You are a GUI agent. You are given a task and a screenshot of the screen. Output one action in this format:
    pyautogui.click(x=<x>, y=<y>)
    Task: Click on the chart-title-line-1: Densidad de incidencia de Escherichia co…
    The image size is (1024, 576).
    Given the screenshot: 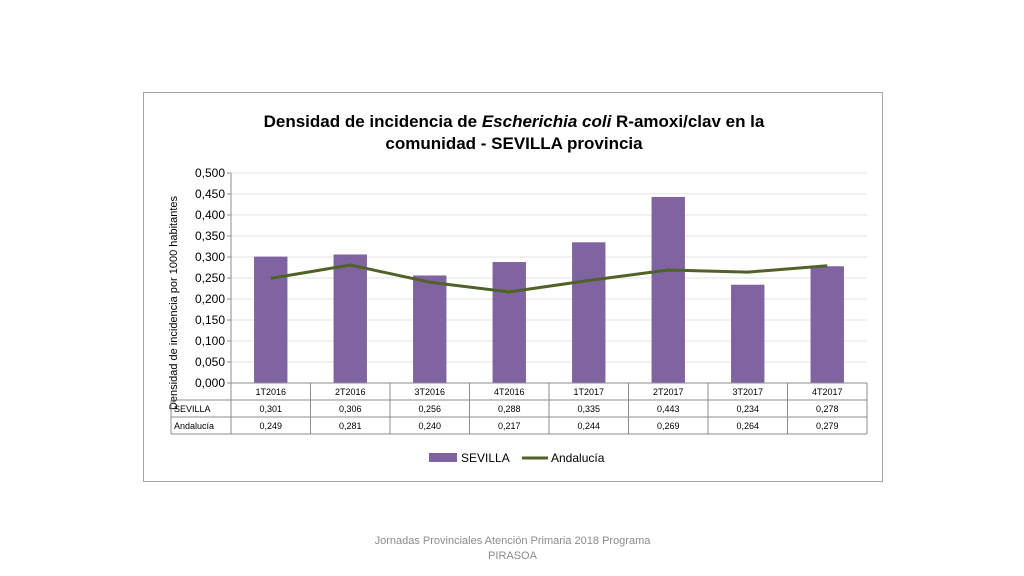 What is the action you would take?
    pyautogui.click(x=514, y=121)
    